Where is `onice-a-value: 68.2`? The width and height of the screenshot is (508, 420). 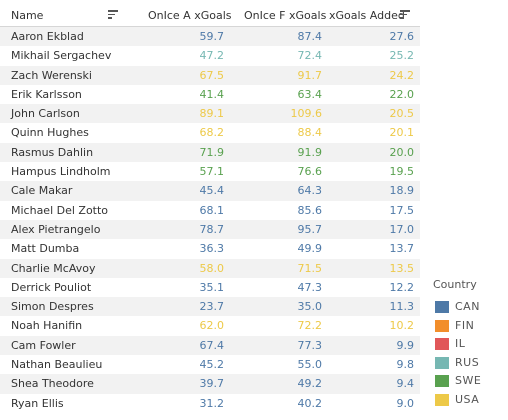
onice-a-value: 68.2 is located at coordinates (212, 133).